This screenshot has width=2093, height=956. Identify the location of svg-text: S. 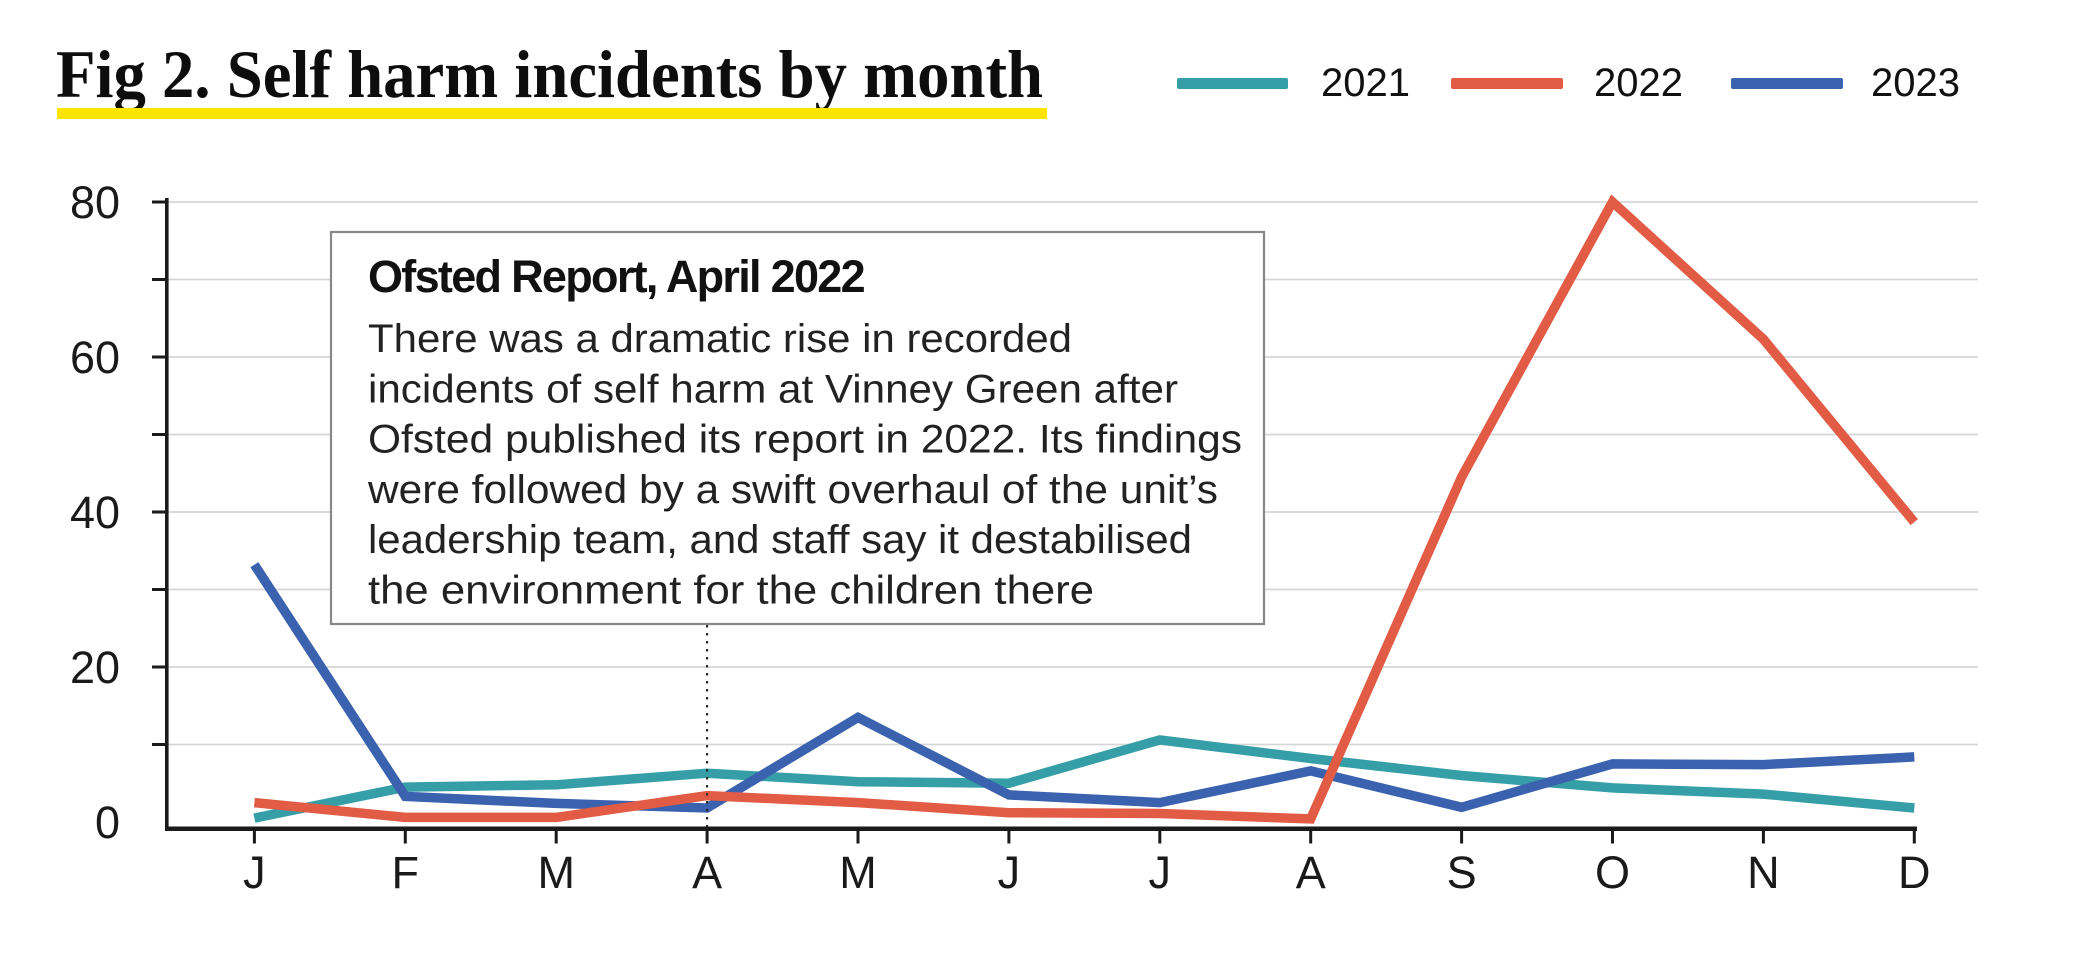
(1462, 872).